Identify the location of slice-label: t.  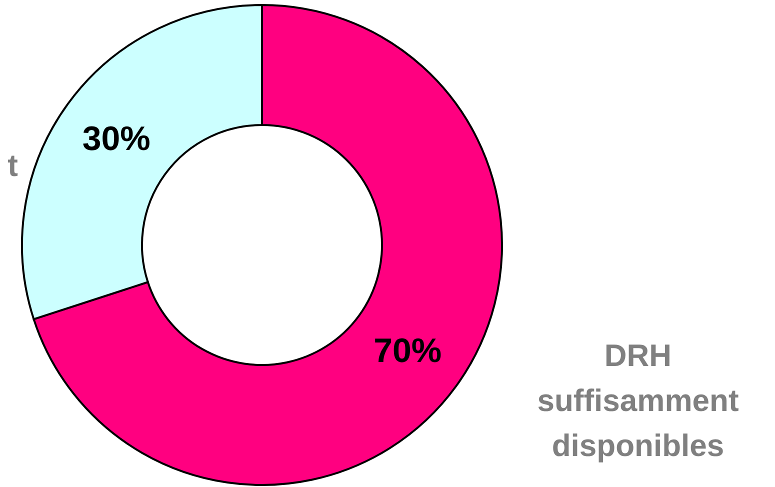
(13, 165).